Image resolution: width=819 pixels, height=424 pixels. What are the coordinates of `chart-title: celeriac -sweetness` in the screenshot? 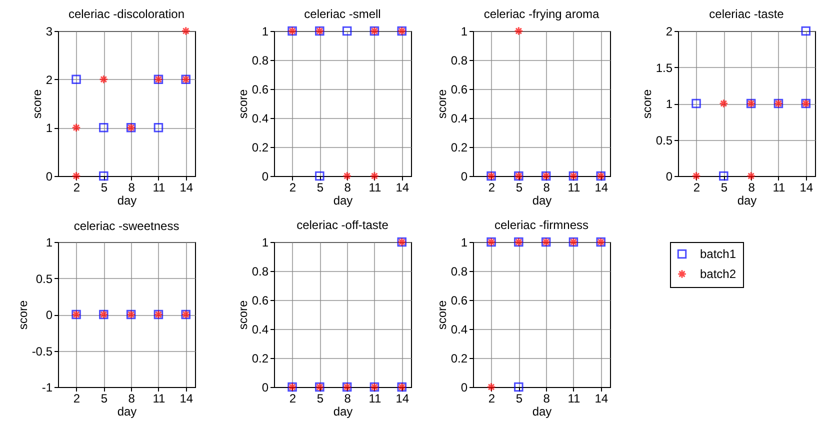 It's located at (127, 226).